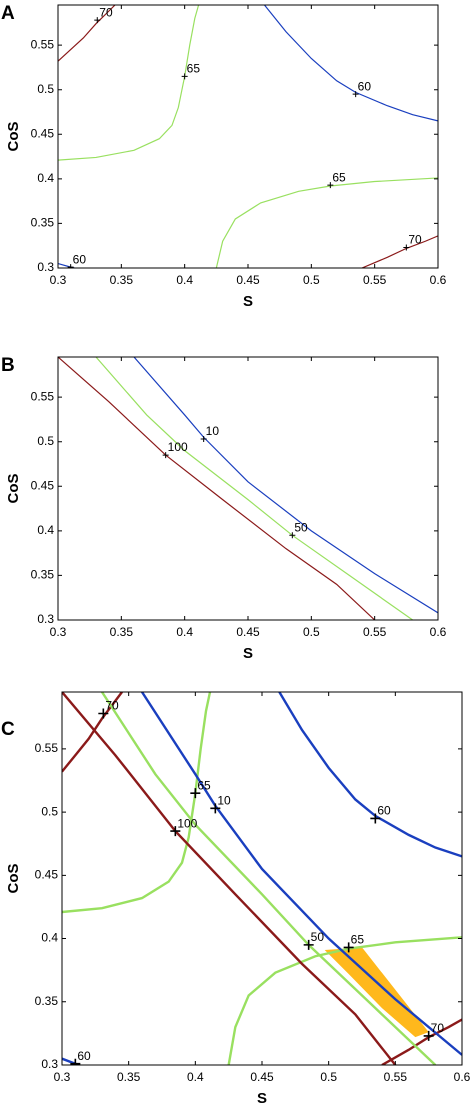  I want to click on panel-letter: C, so click(8, 729).